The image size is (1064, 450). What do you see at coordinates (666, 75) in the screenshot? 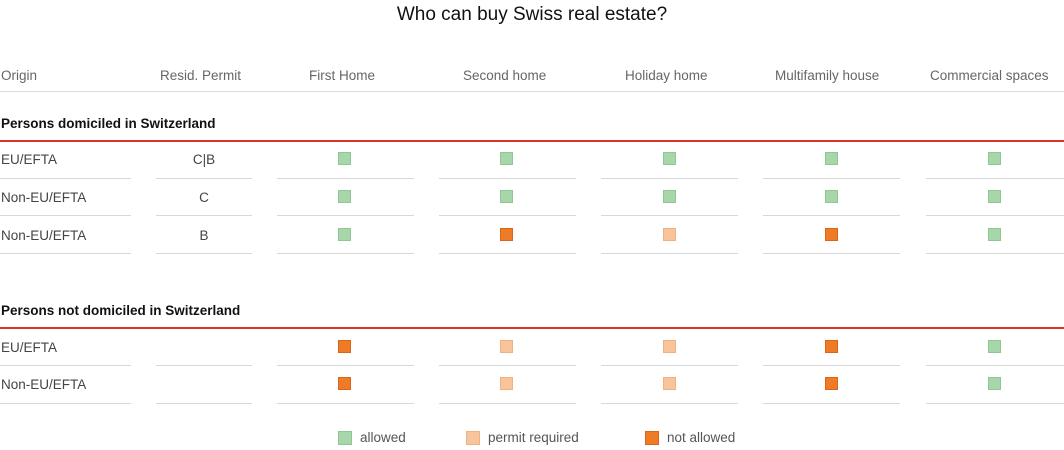
I see `header-holiday-home: Holiday home` at bounding box center [666, 75].